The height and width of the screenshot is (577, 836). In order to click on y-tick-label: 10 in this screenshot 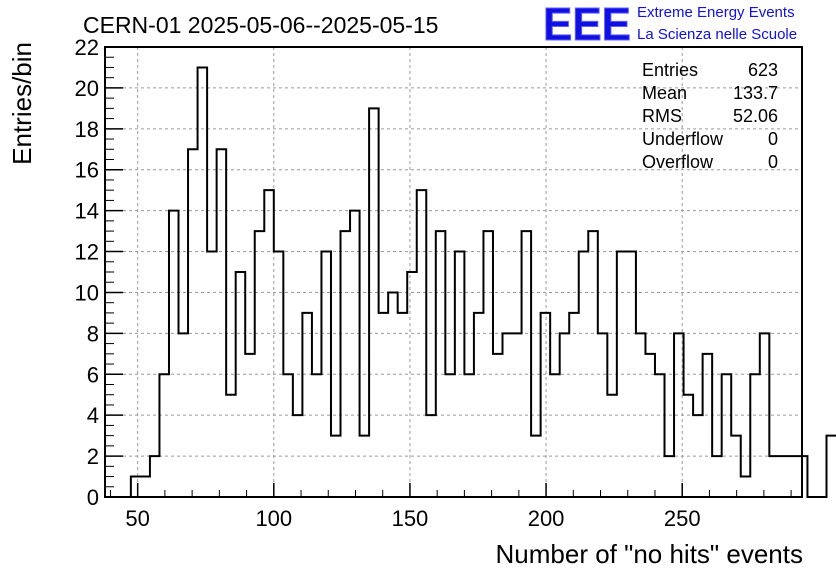, I will do `click(87, 292)`.